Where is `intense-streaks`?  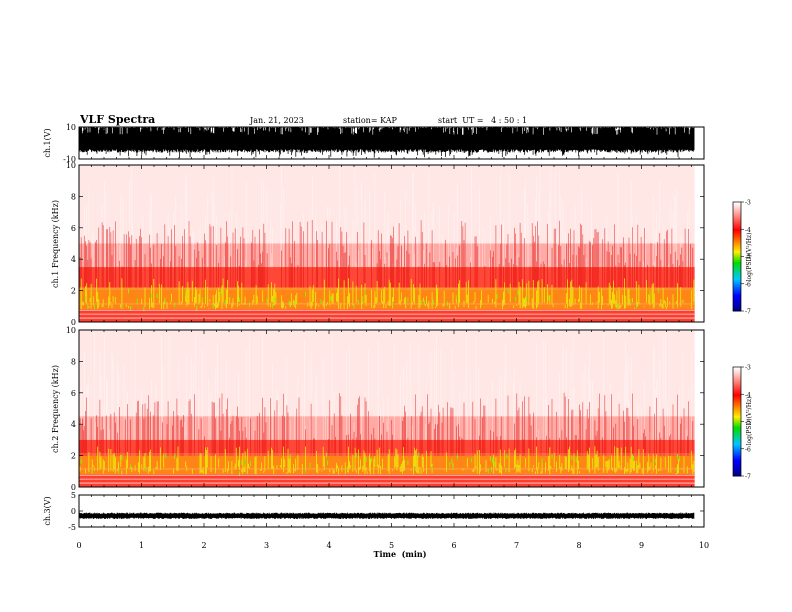 intense-streaks is located at coordinates (387, 294).